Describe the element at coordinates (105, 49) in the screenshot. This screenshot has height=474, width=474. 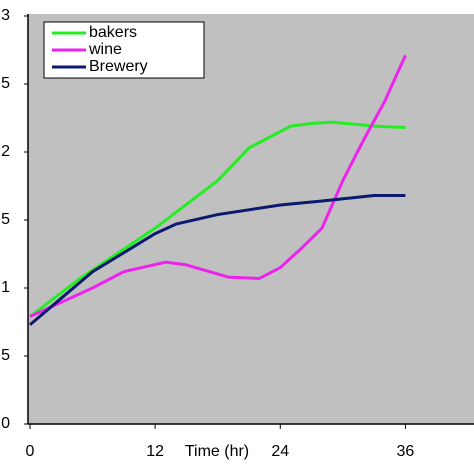
I see `legend-label: wine` at that location.